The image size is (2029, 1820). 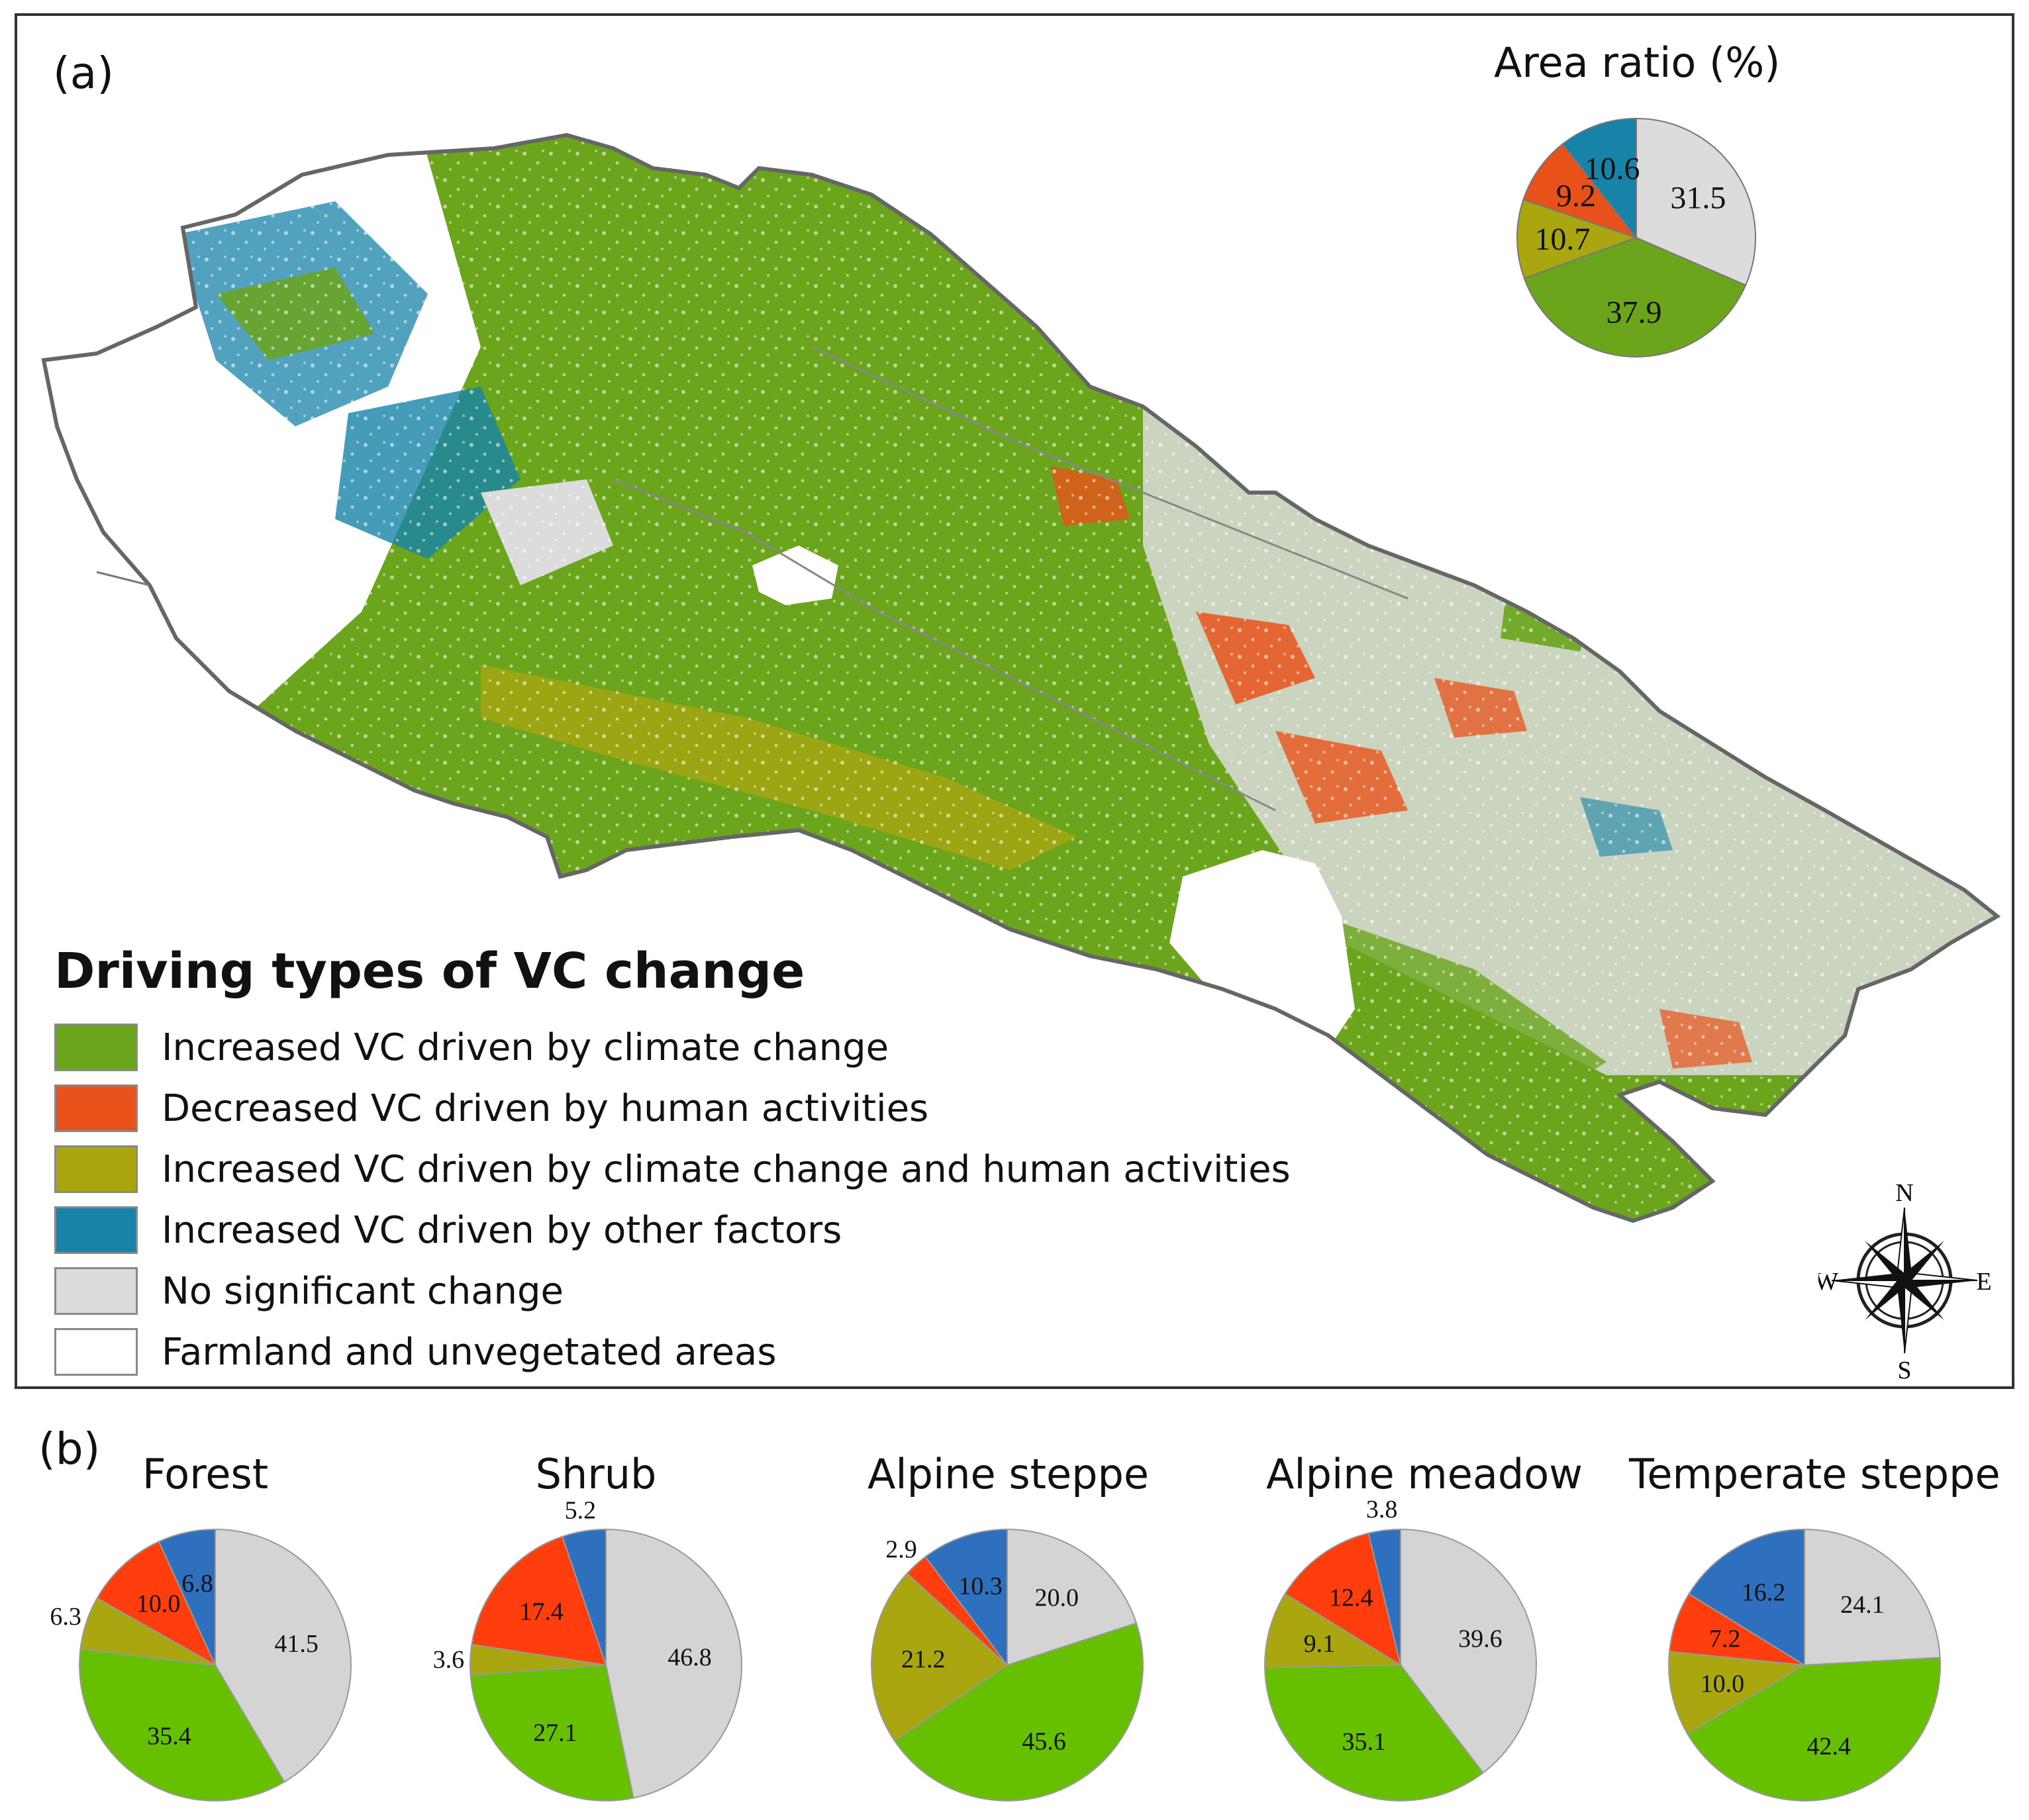 What do you see at coordinates (1633, 312) in the screenshot?
I see `pie-label-climate: 37.9` at bounding box center [1633, 312].